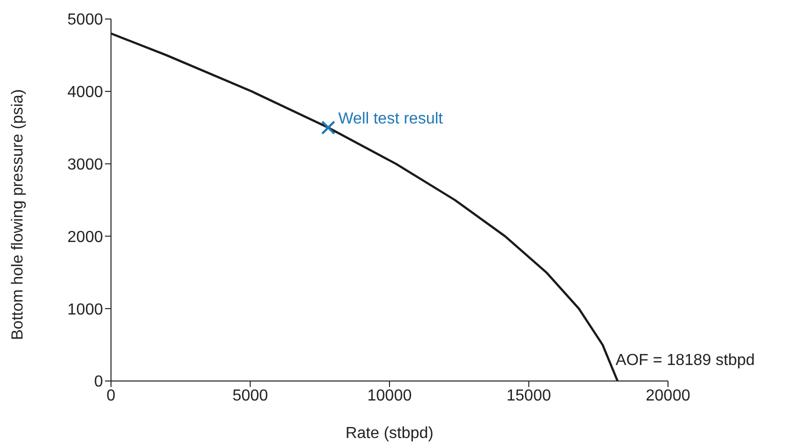 The height and width of the screenshot is (448, 802). What do you see at coordinates (85, 20) in the screenshot?
I see `y-tick-label: 5000` at bounding box center [85, 20].